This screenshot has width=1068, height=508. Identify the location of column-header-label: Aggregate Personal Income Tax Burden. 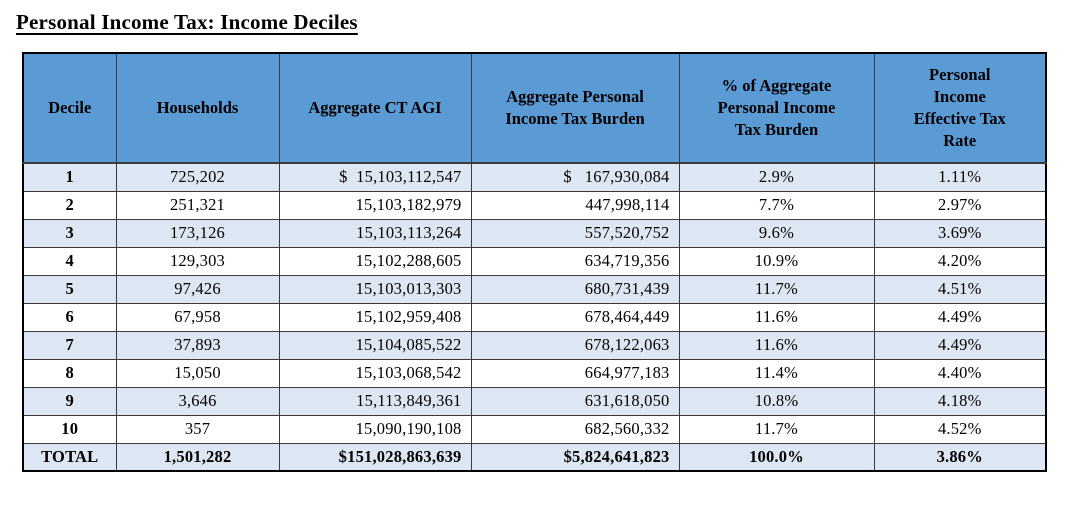
(575, 107).